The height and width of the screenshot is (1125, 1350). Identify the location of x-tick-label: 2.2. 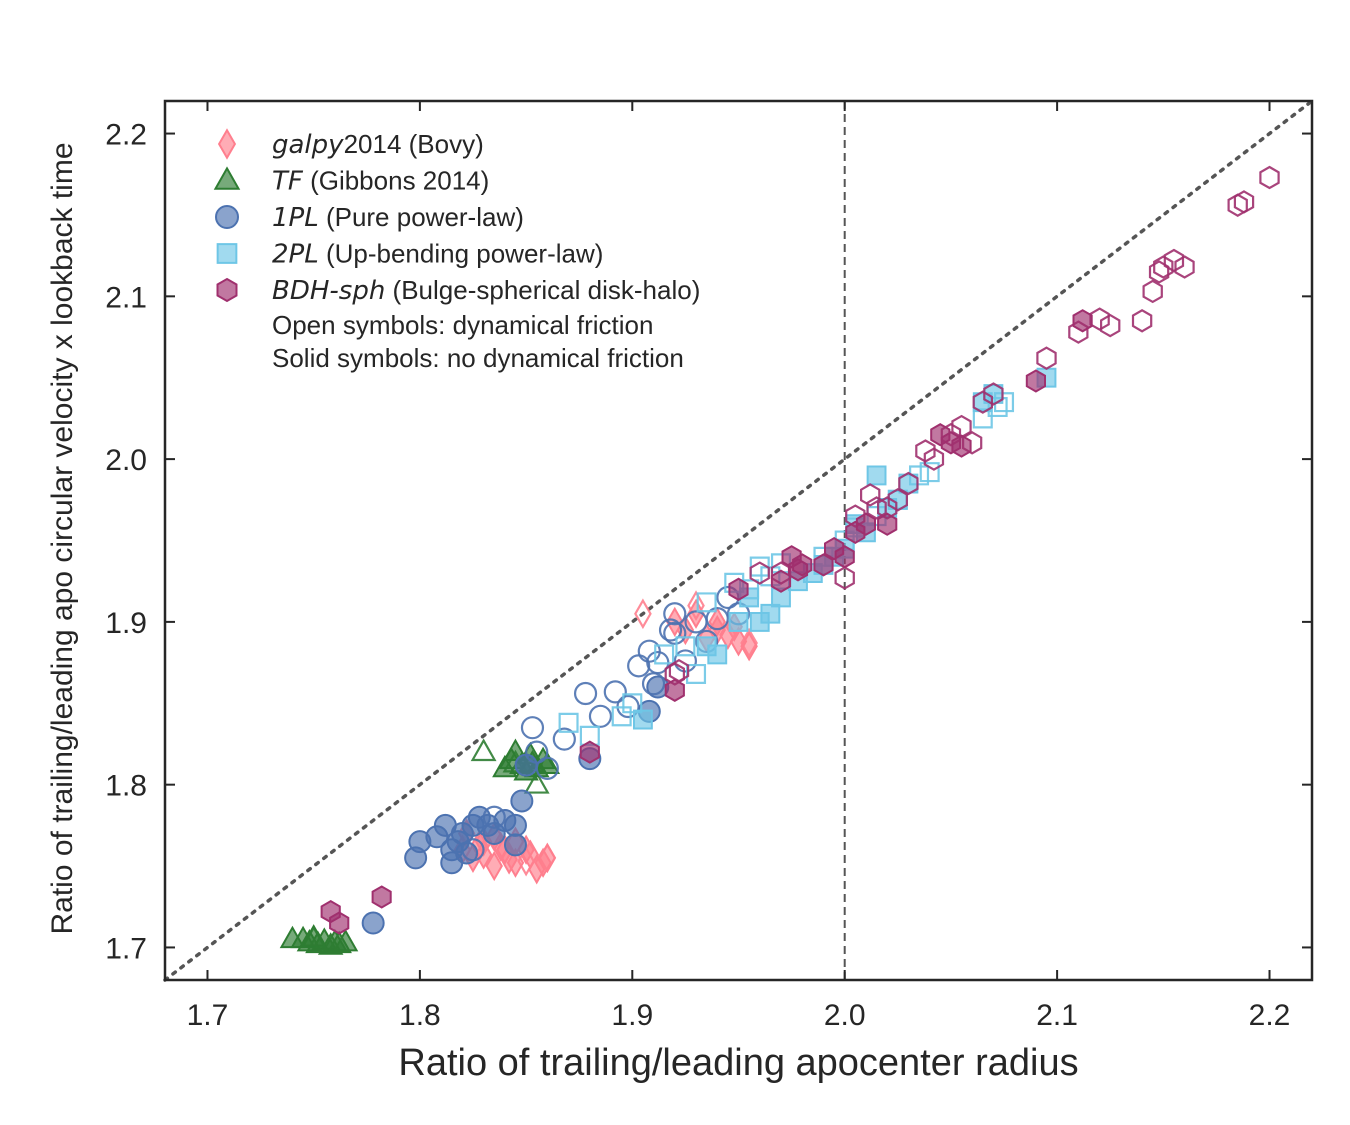
(1270, 1015).